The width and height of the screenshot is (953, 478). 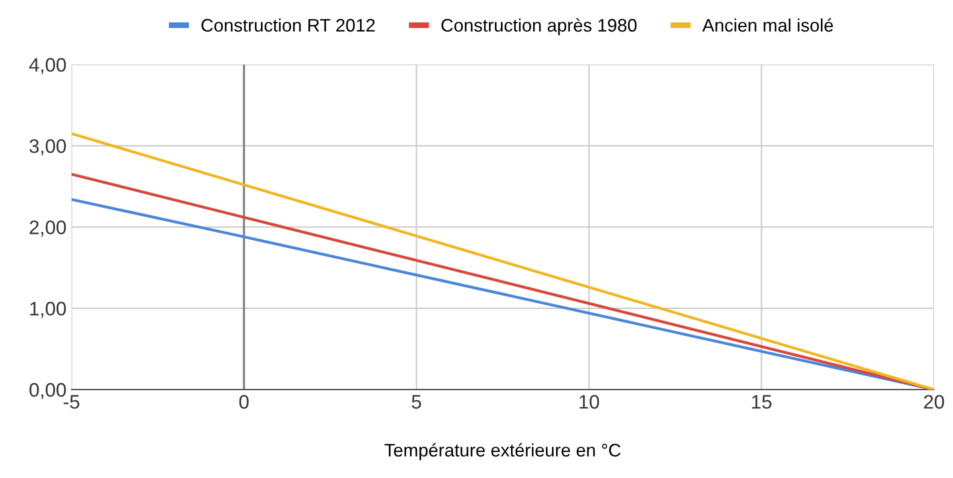 What do you see at coordinates (539, 27) in the screenshot?
I see `legend-label: Construction après 1980` at bounding box center [539, 27].